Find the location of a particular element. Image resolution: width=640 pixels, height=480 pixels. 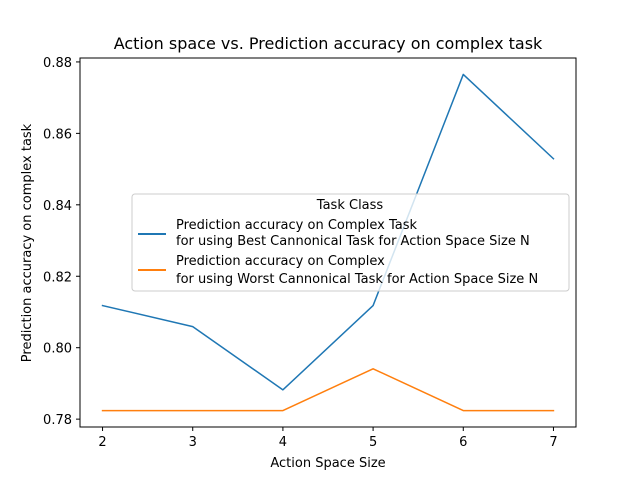

y-tick-label: 0.80 is located at coordinates (57, 349).